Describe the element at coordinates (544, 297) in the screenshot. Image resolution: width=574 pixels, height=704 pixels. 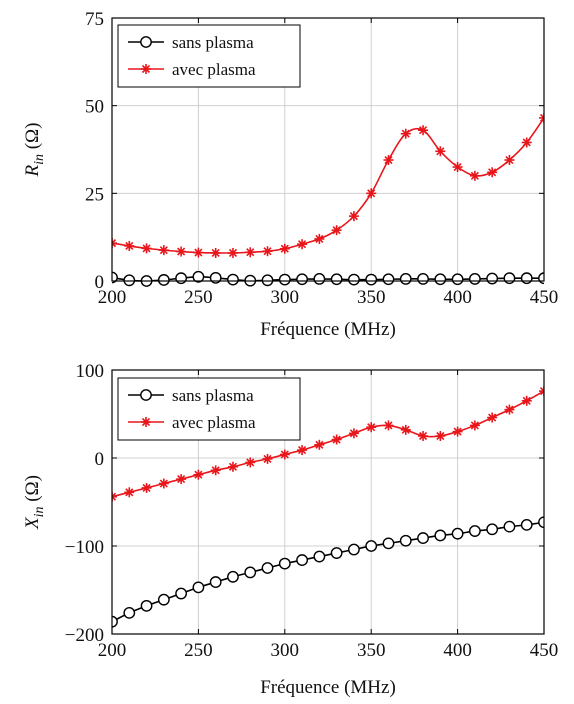
I see `x-tick-label: 450` at that location.